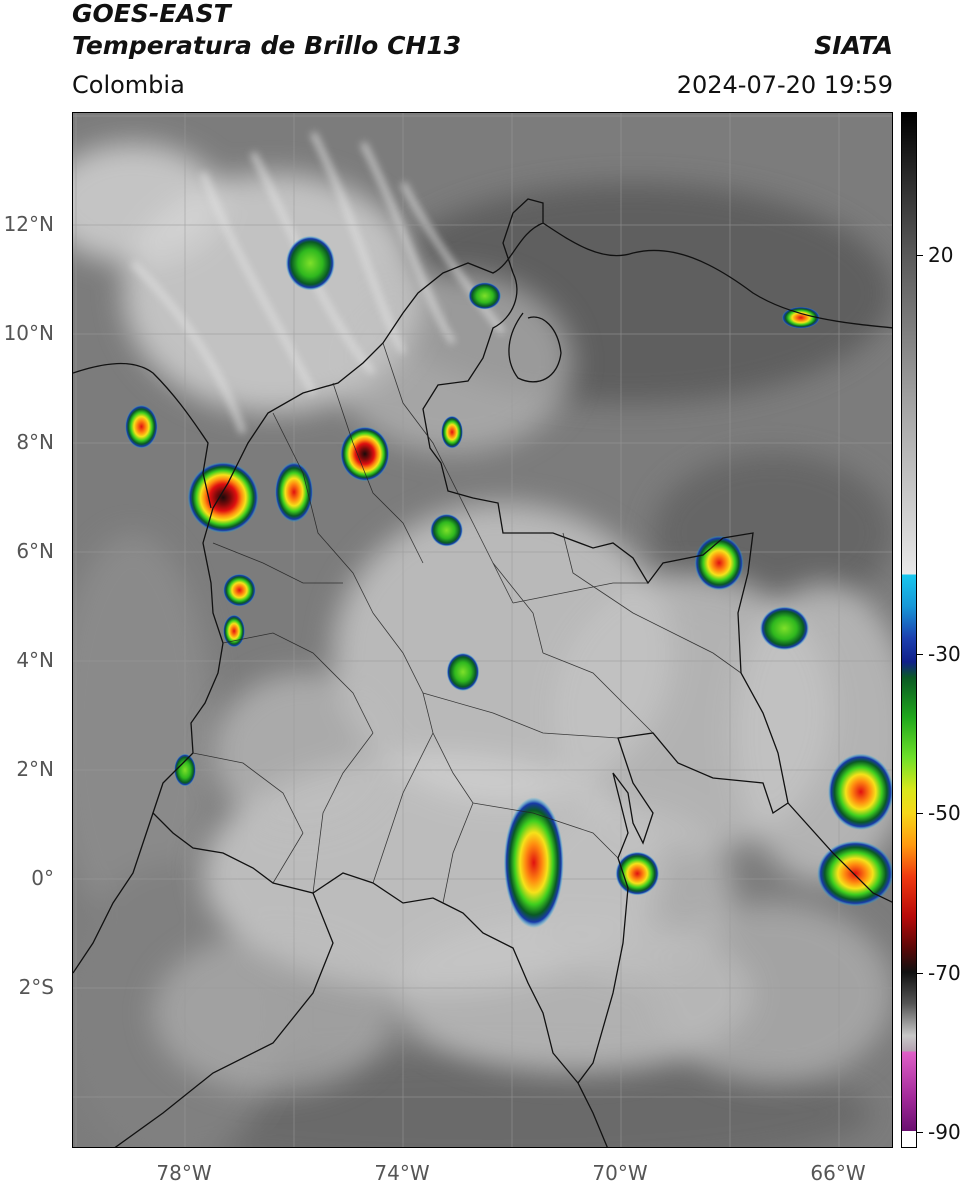 The height and width of the screenshot is (1190, 966). Describe the element at coordinates (784, 85) in the screenshot. I see `timestamp-label: 2024-07-20 19:59` at that location.